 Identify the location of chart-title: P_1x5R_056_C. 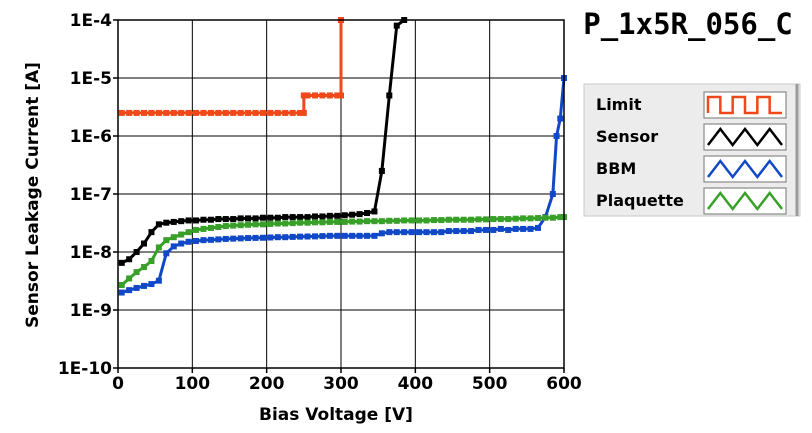
(688, 24).